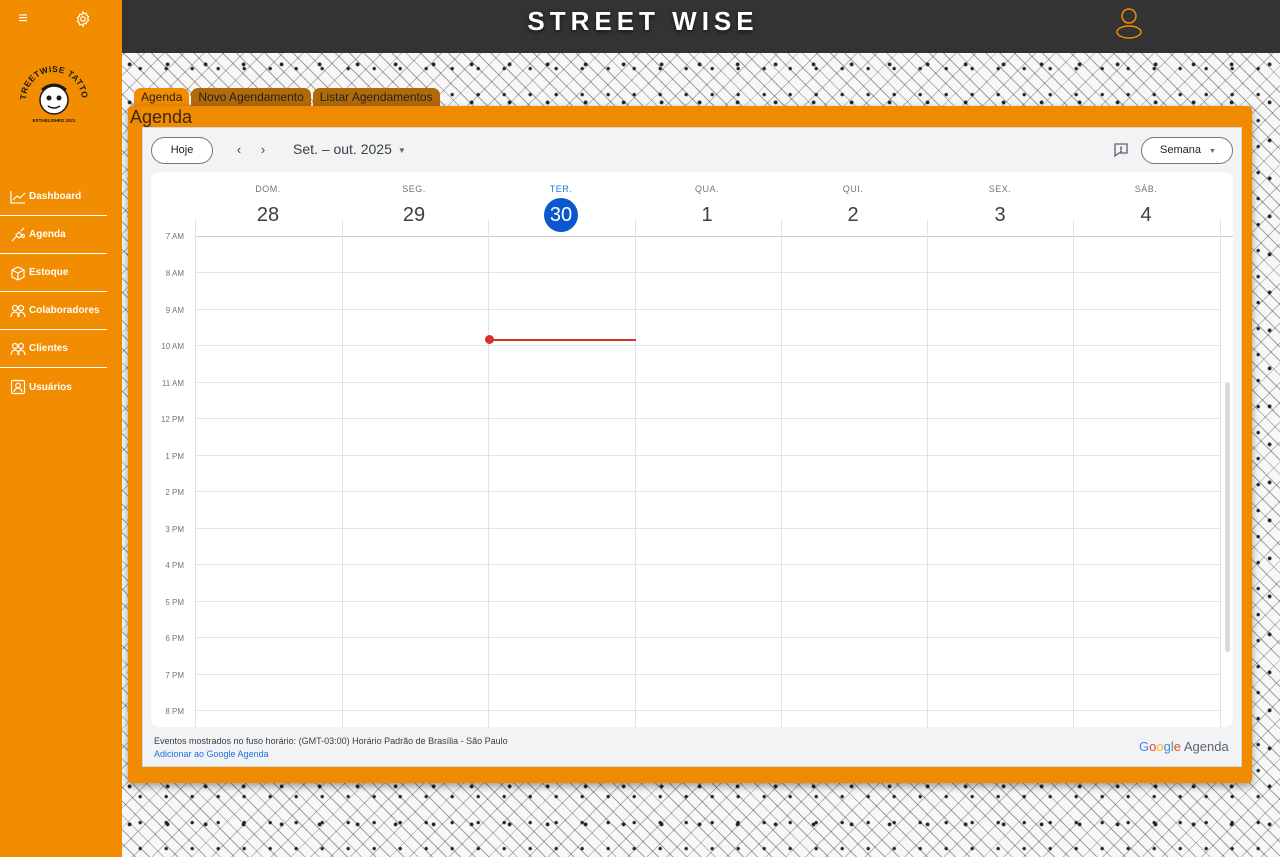 The height and width of the screenshot is (857, 1280). What do you see at coordinates (706, 189) in the screenshot?
I see `day-name: QUA.` at bounding box center [706, 189].